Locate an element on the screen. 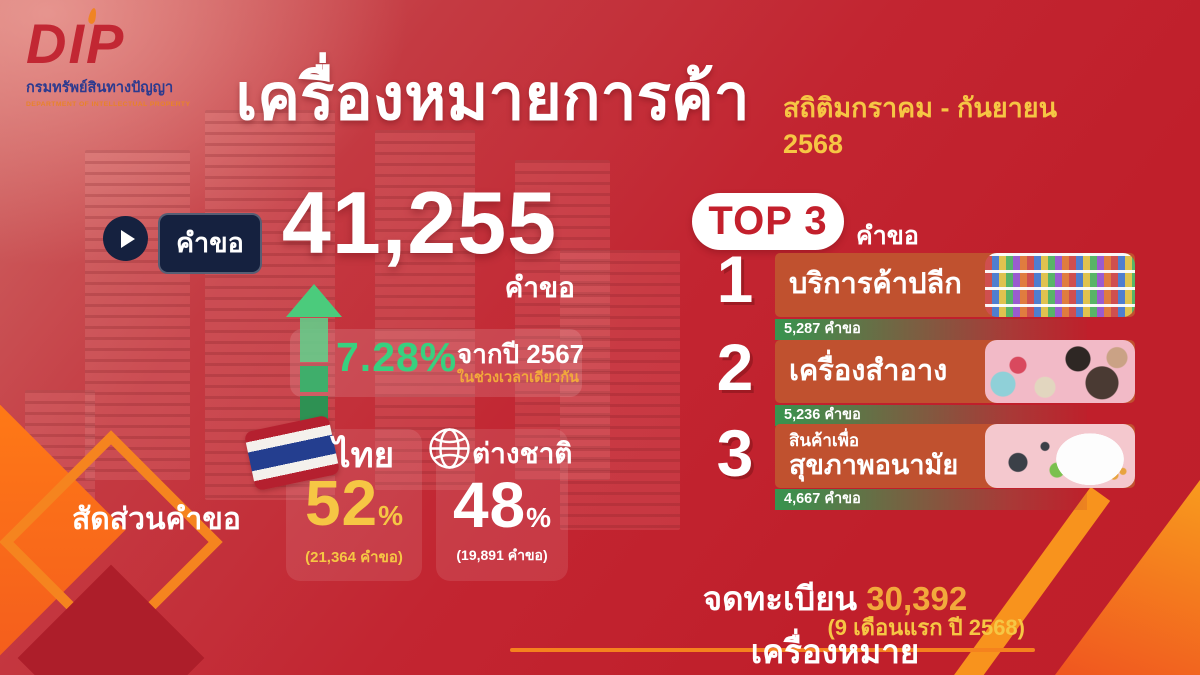 The image size is (1200, 675). org-name-english: DEPARTMENT OF INTELLECTUAL PROPERTY is located at coordinates (108, 104).